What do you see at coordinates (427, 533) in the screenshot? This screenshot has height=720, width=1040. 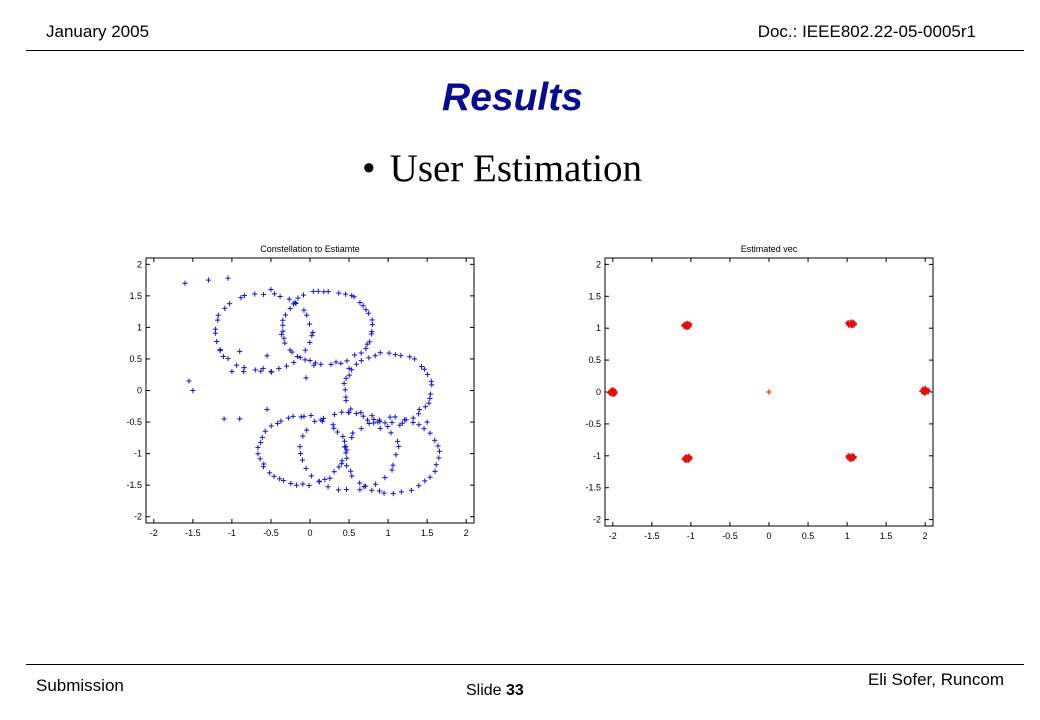 I see `x-tick-label: 1.5` at bounding box center [427, 533].